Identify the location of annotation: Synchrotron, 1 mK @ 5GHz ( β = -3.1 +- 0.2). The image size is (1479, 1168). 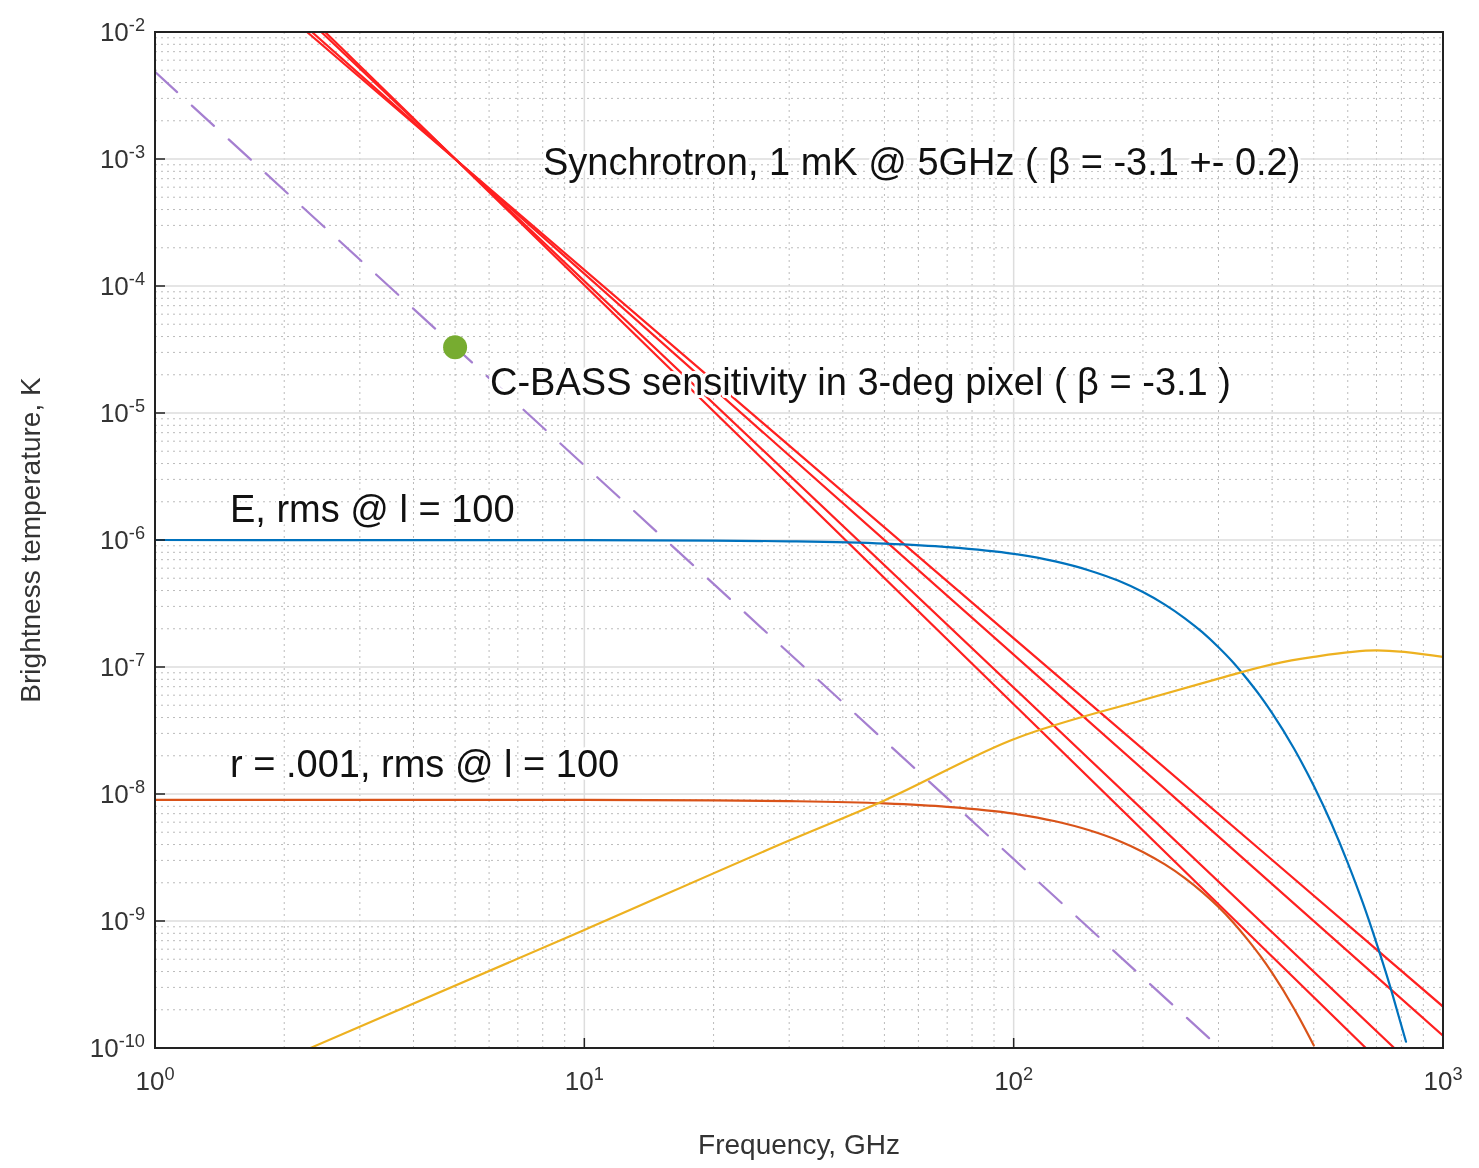
(922, 162).